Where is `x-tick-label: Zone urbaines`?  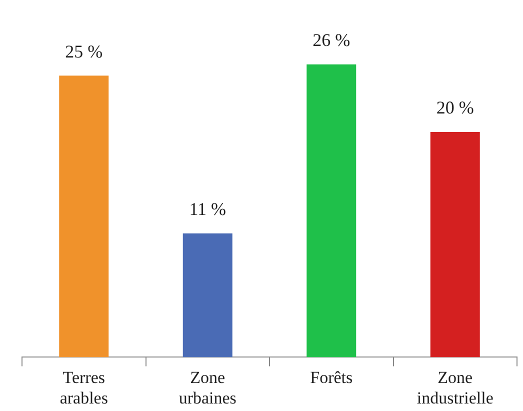 x-tick-label: Zone urbaines is located at coordinates (207, 388).